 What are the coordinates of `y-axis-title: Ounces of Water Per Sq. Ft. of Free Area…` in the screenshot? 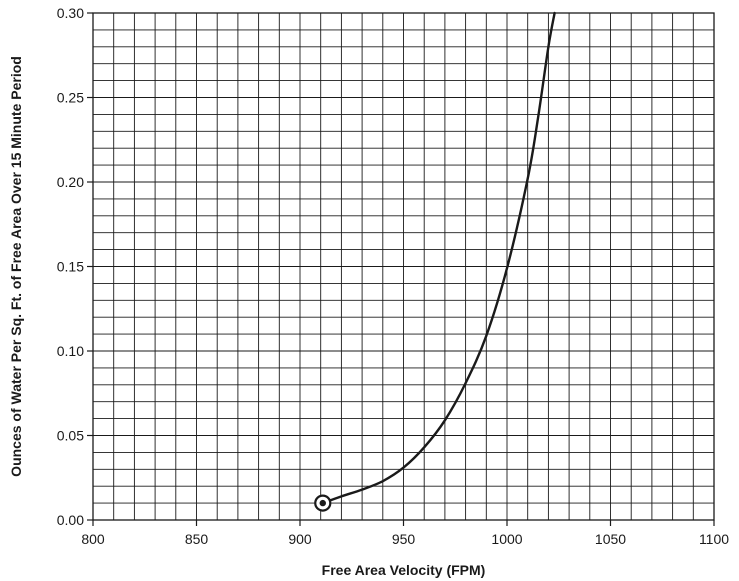 It's located at (16, 266).